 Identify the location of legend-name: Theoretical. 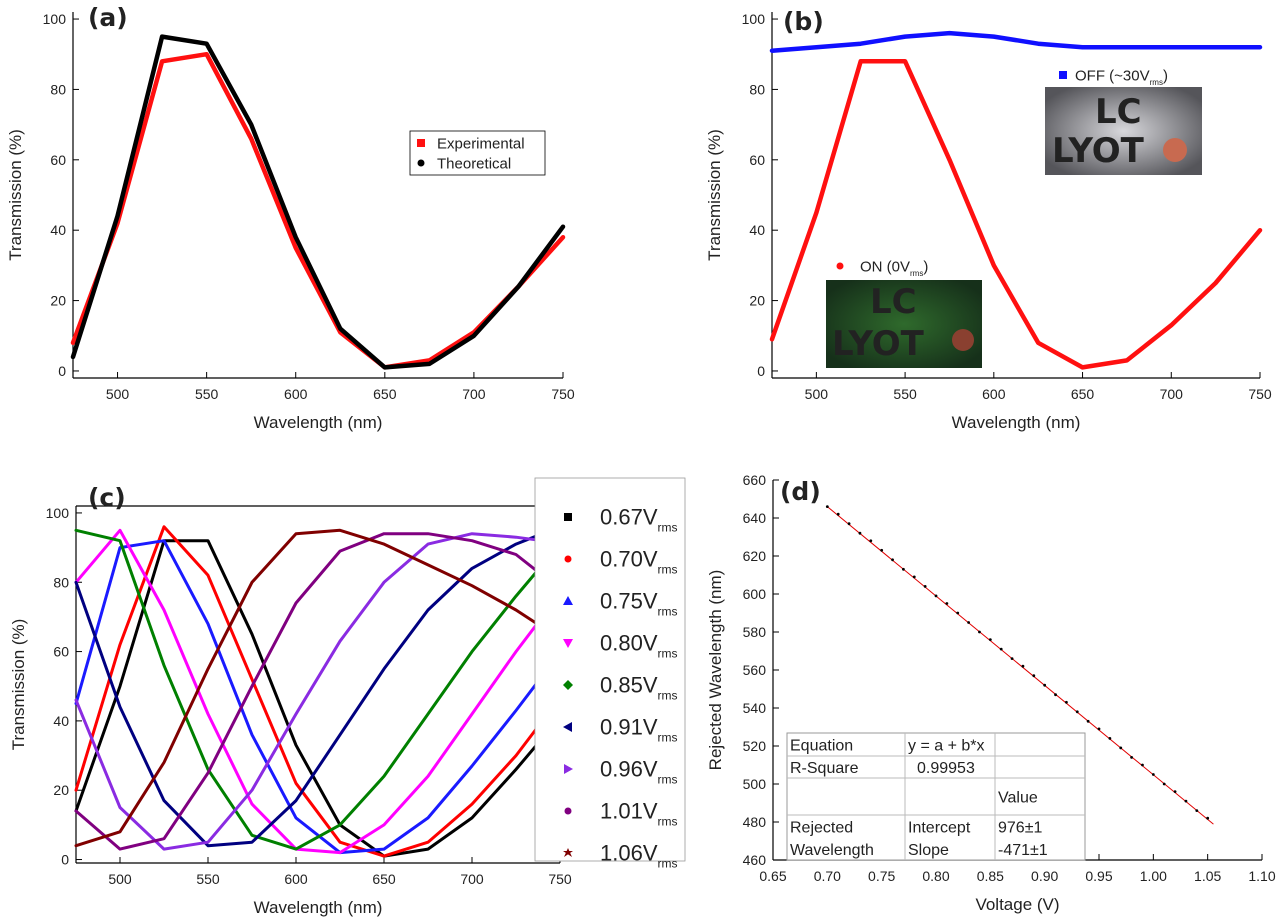
(474, 163).